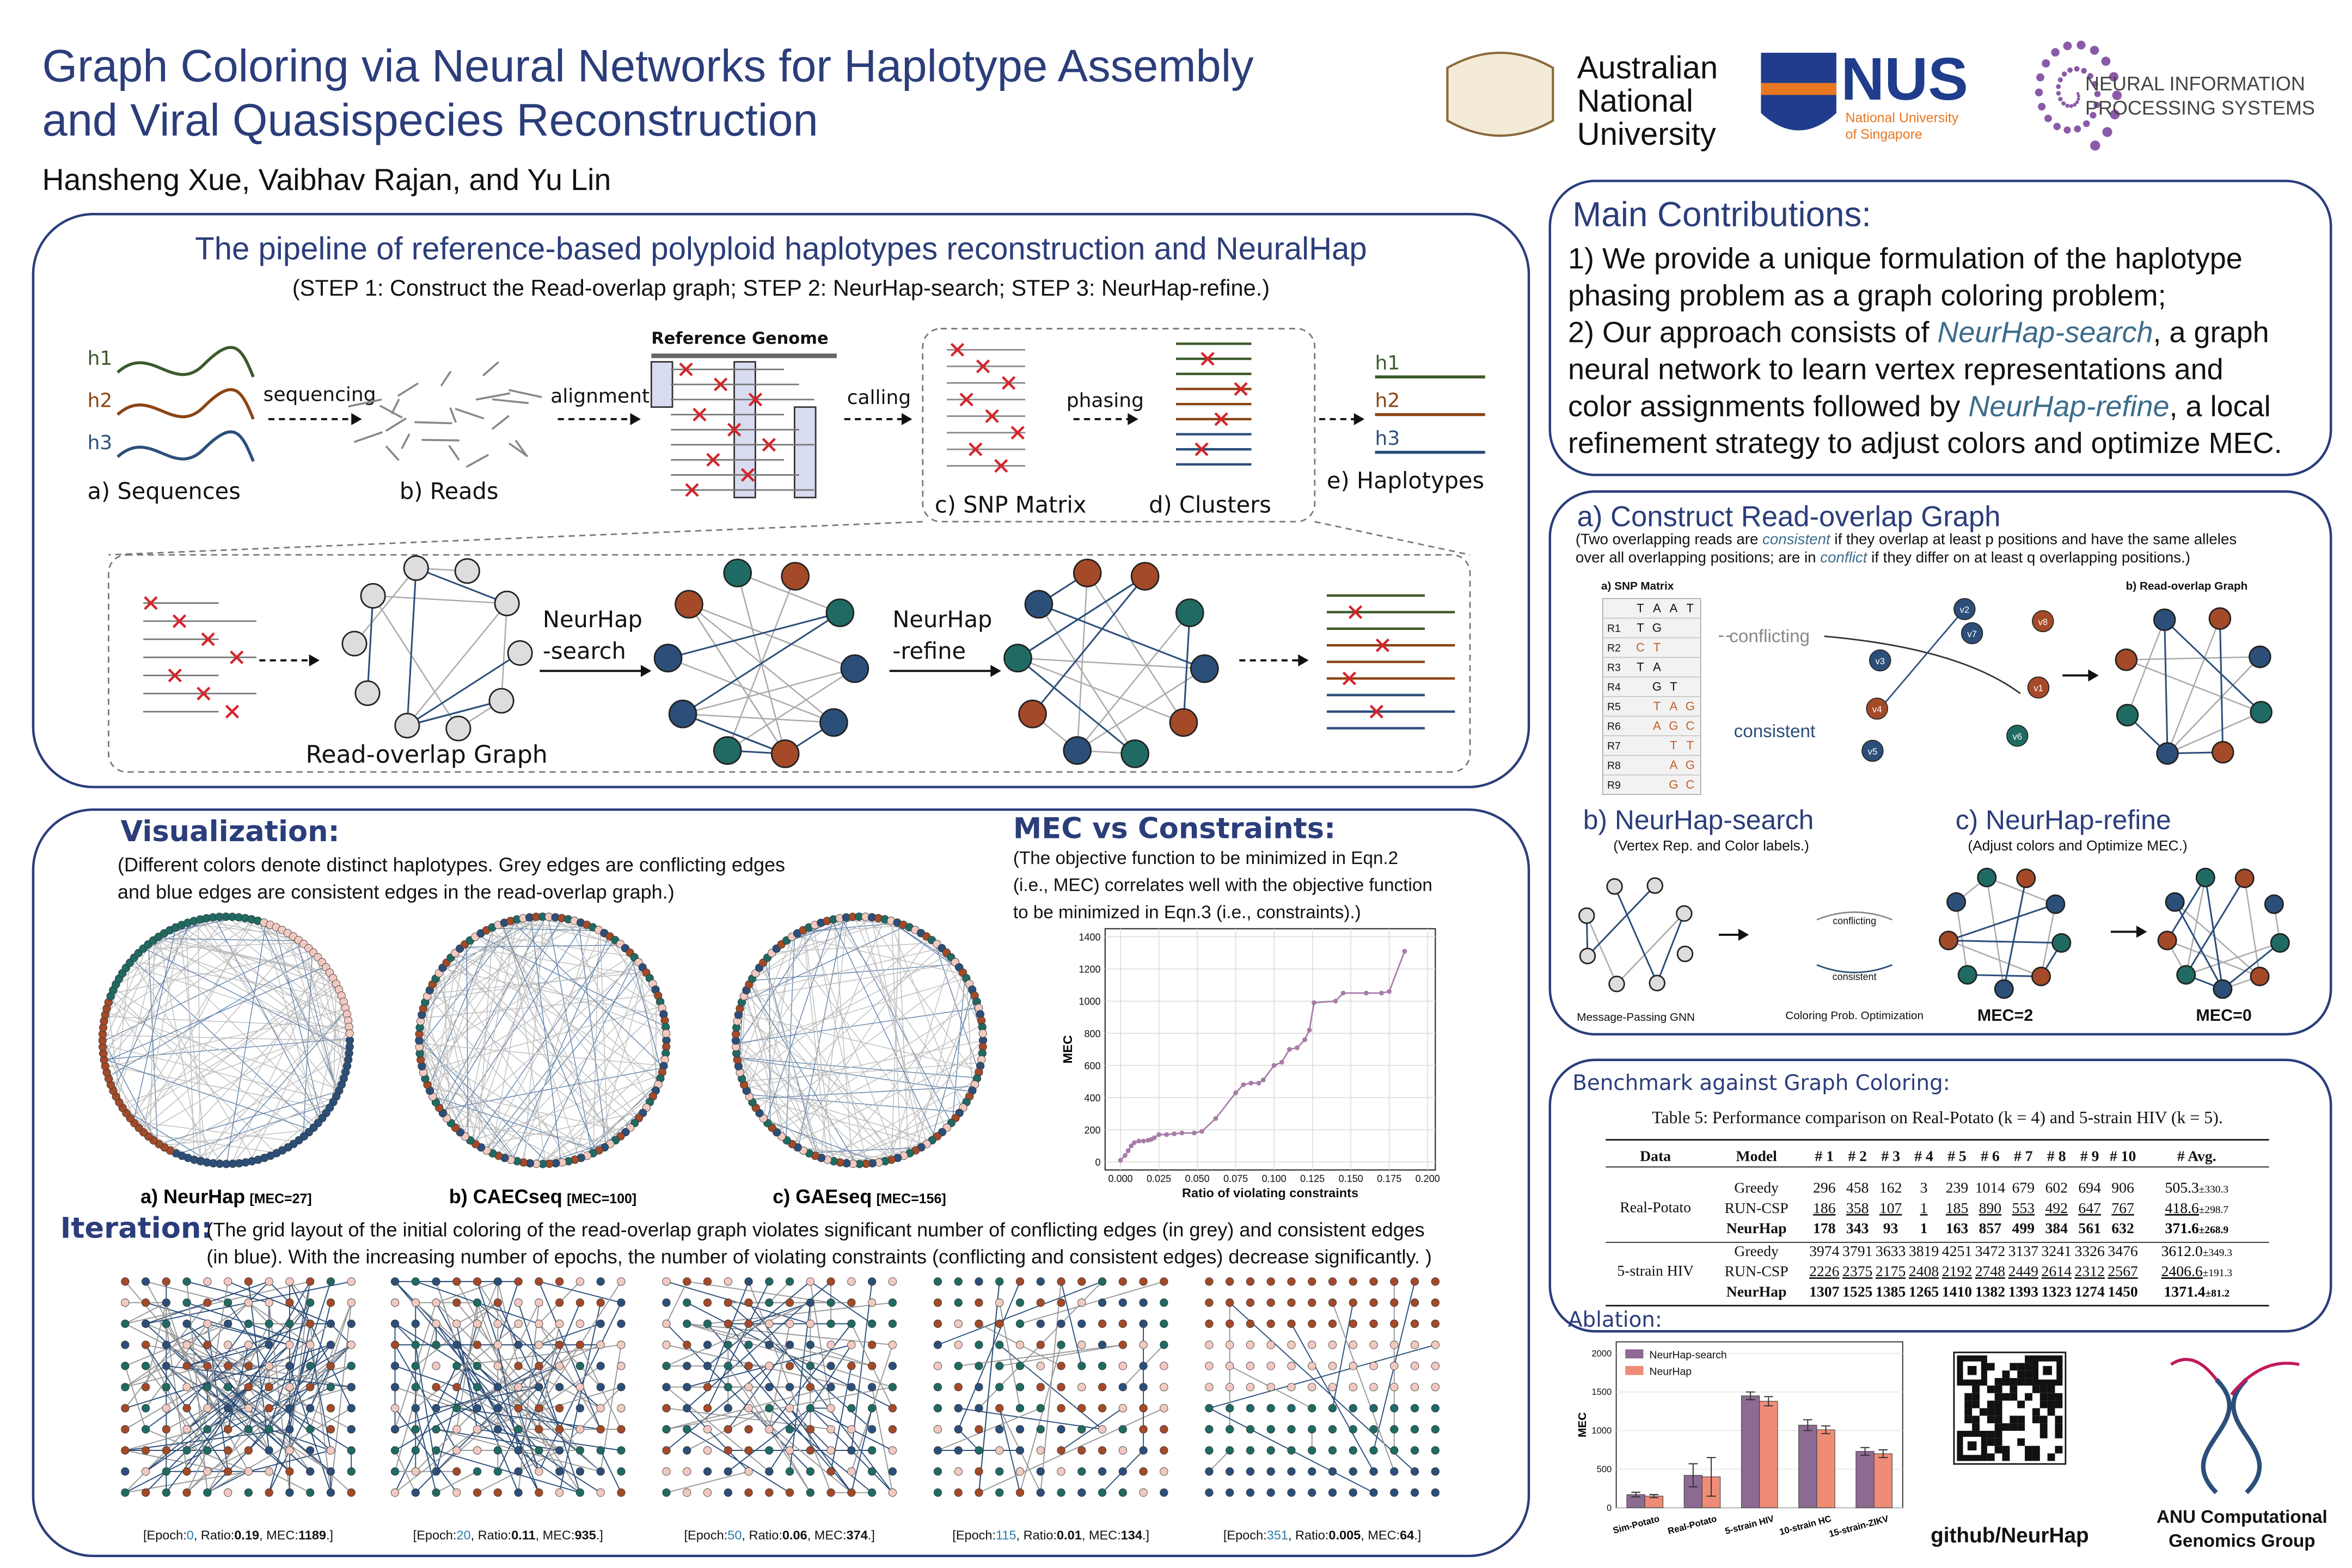  Describe the element at coordinates (2197, 1291) in the screenshot. I see `table-cell: 1371.4±81.2` at that location.